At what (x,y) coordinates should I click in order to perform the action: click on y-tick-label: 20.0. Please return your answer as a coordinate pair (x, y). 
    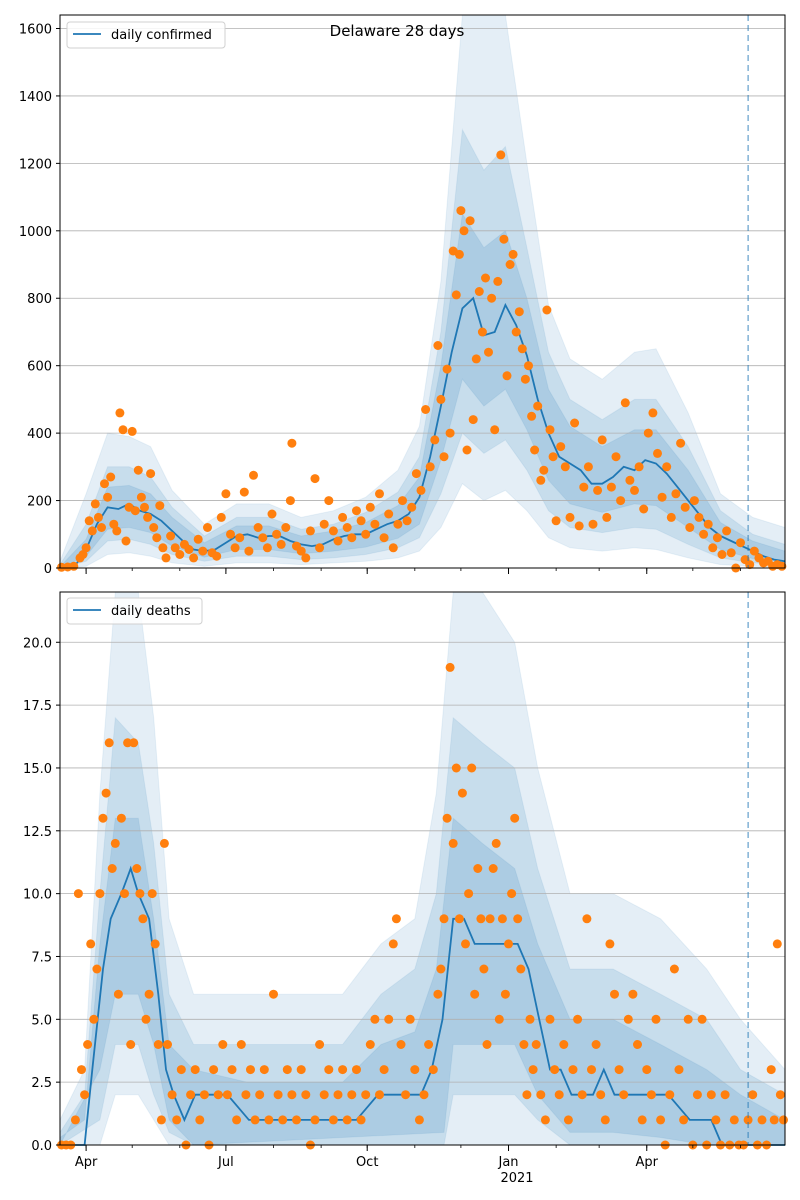
    Looking at the image, I should click on (37, 643).